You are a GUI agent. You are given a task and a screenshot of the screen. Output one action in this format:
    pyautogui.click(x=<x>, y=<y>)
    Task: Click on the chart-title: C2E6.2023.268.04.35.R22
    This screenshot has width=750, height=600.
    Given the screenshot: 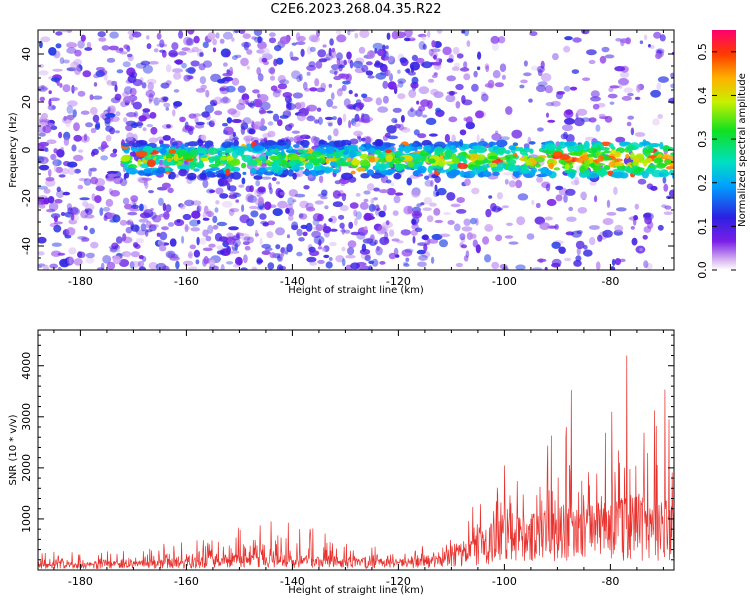 What is the action you would take?
    pyautogui.click(x=356, y=9)
    